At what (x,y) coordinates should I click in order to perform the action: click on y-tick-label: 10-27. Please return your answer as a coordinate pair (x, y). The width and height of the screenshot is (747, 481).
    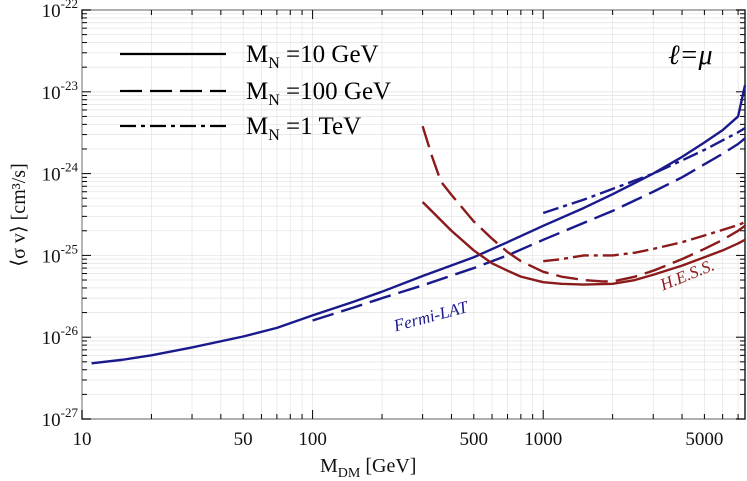
    Looking at the image, I should click on (60, 418).